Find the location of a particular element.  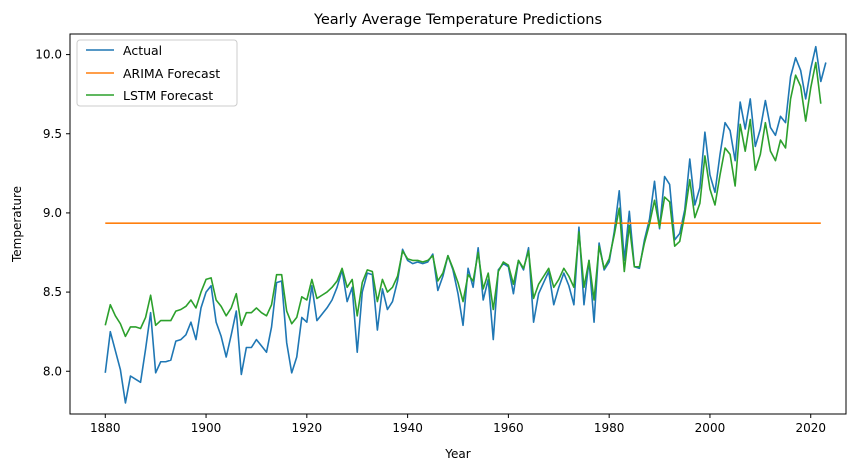

x-tick-label: 1900 is located at coordinates (206, 428).